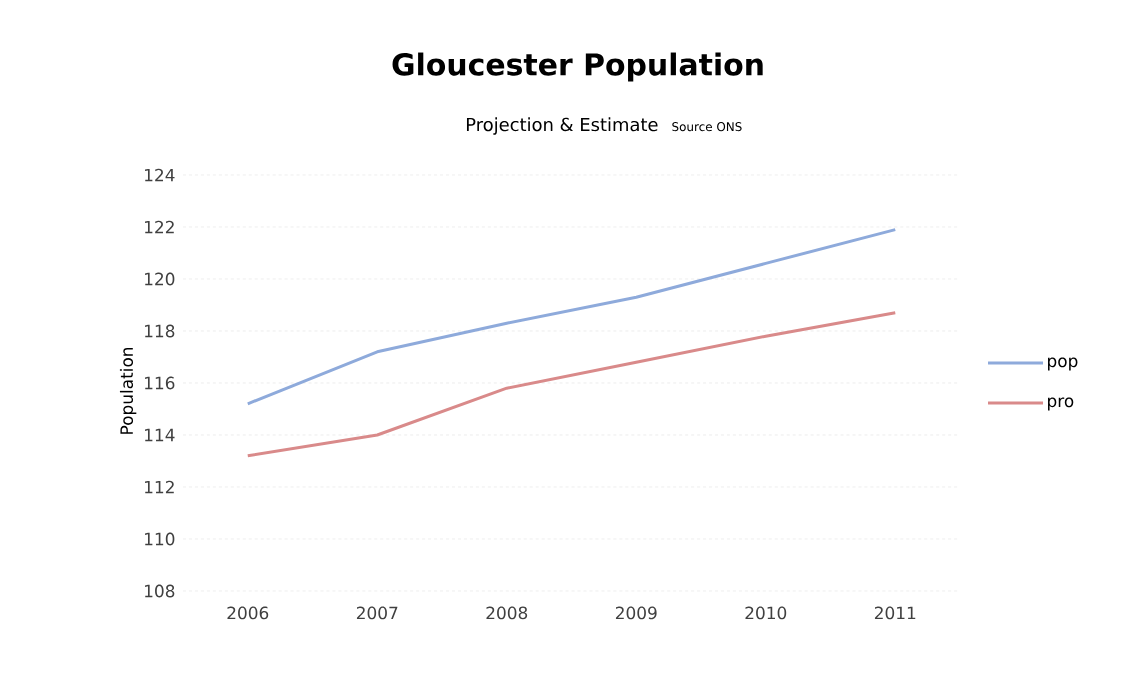  I want to click on x-tick-label: 2007, so click(377, 613).